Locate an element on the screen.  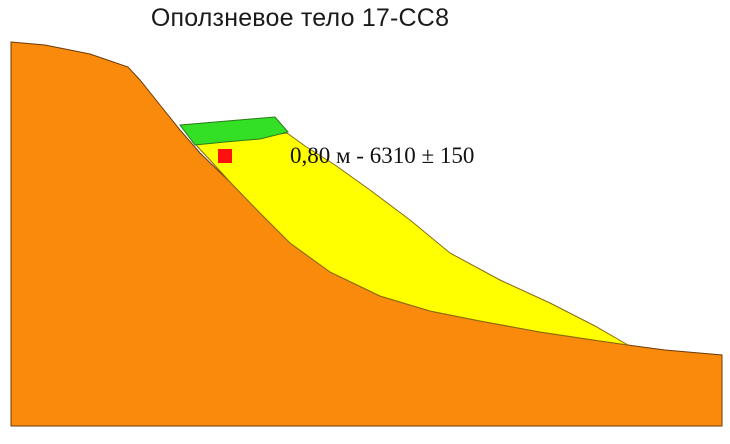
soil-cap is located at coordinates (234, 131).